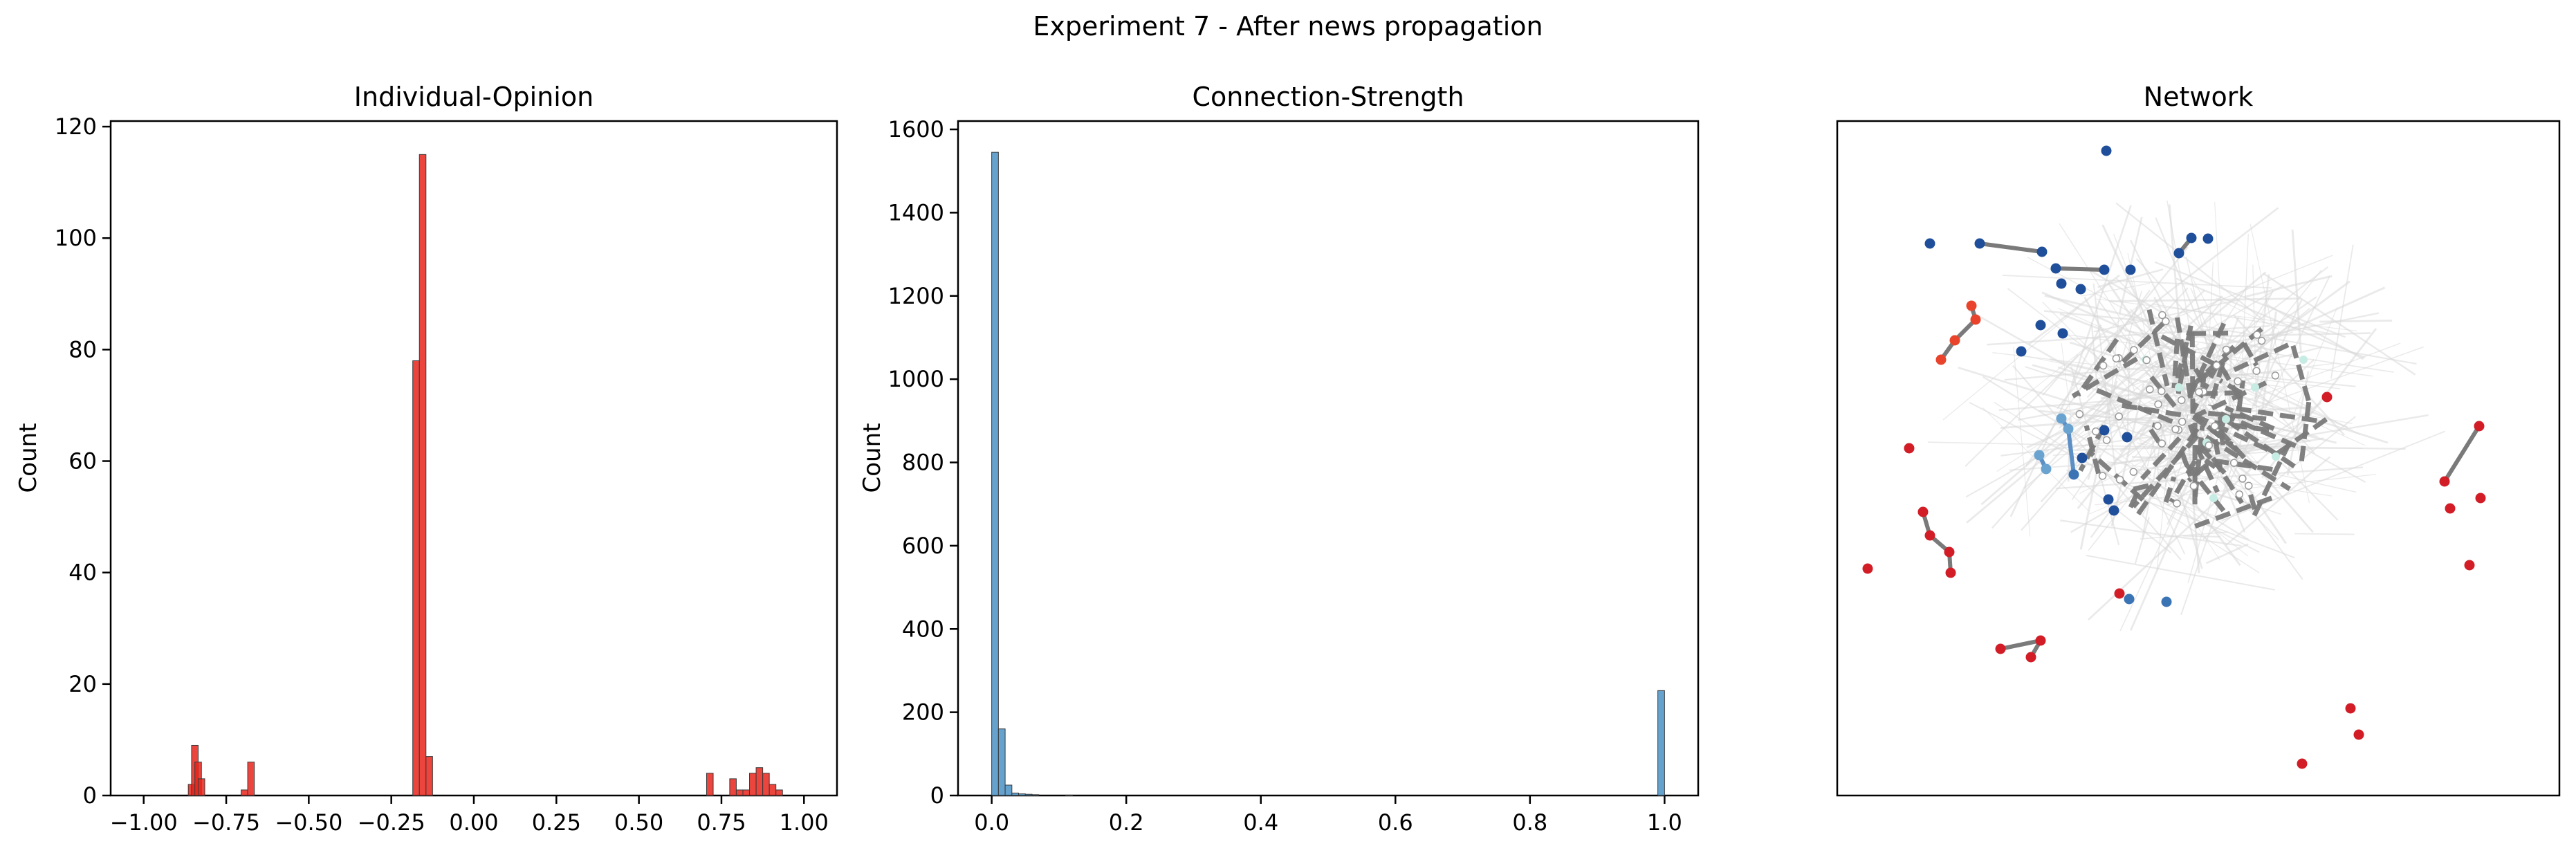  Describe the element at coordinates (76, 127) in the screenshot. I see `opinion-y-tick-label-6: 120` at that location.